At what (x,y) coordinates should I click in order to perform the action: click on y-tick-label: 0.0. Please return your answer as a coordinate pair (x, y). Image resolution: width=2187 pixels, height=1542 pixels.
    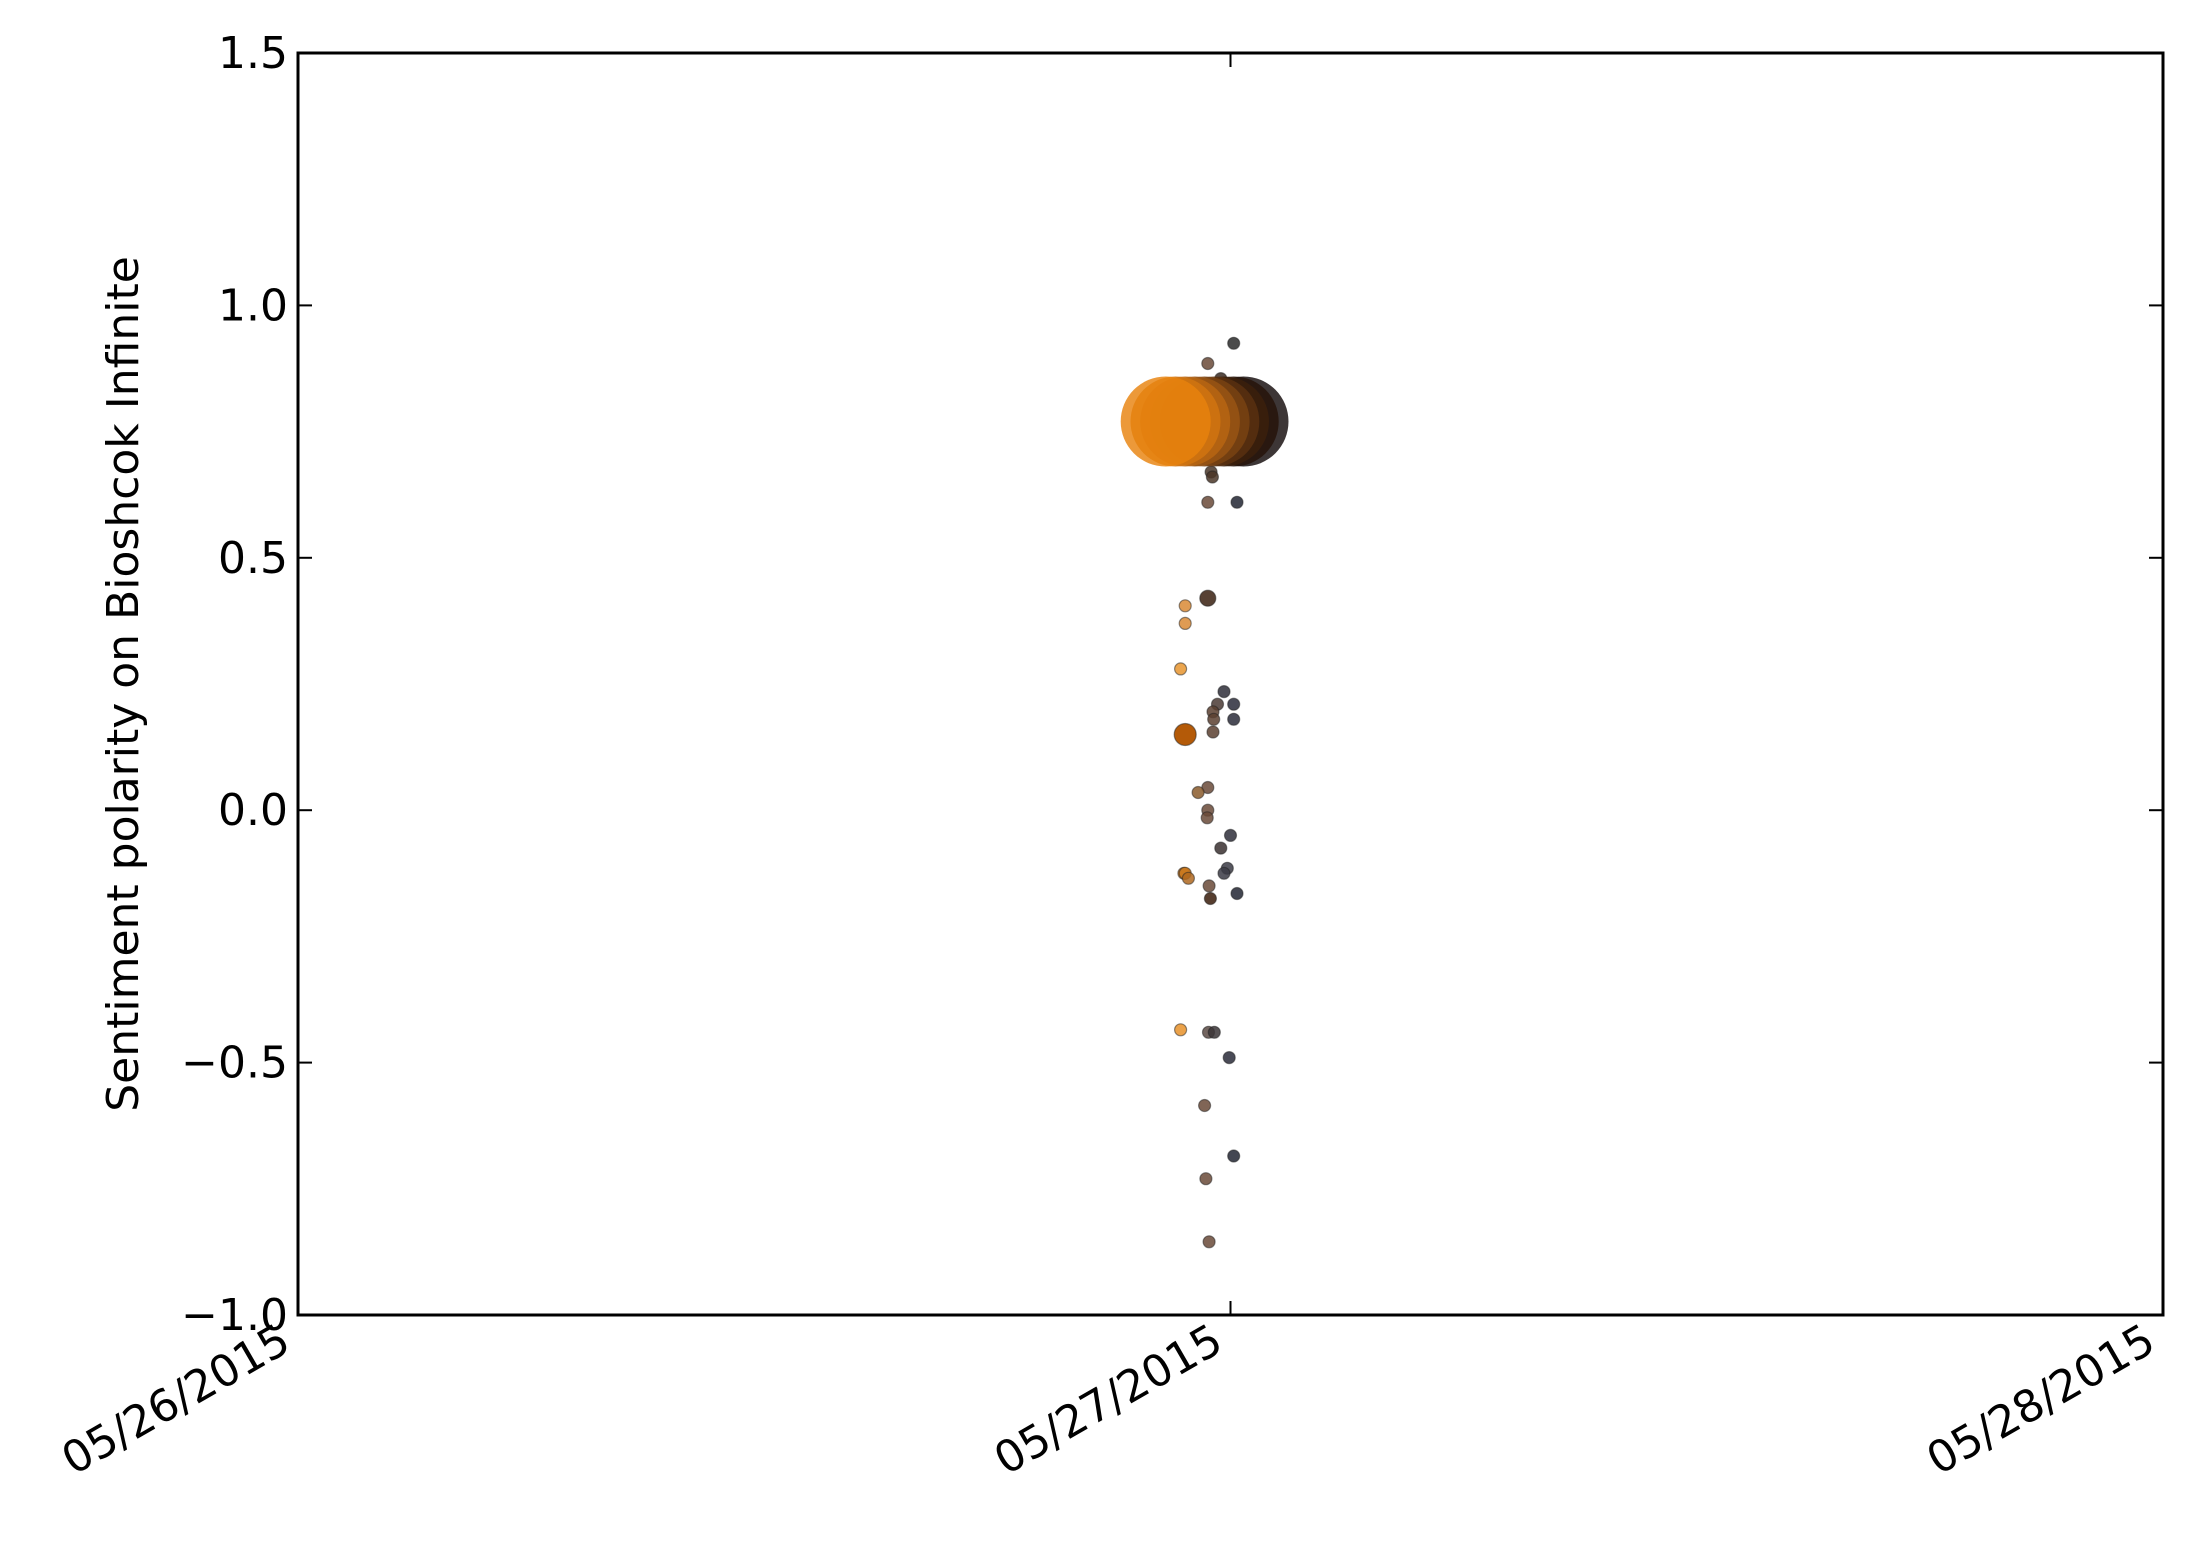
    Looking at the image, I should click on (253, 810).